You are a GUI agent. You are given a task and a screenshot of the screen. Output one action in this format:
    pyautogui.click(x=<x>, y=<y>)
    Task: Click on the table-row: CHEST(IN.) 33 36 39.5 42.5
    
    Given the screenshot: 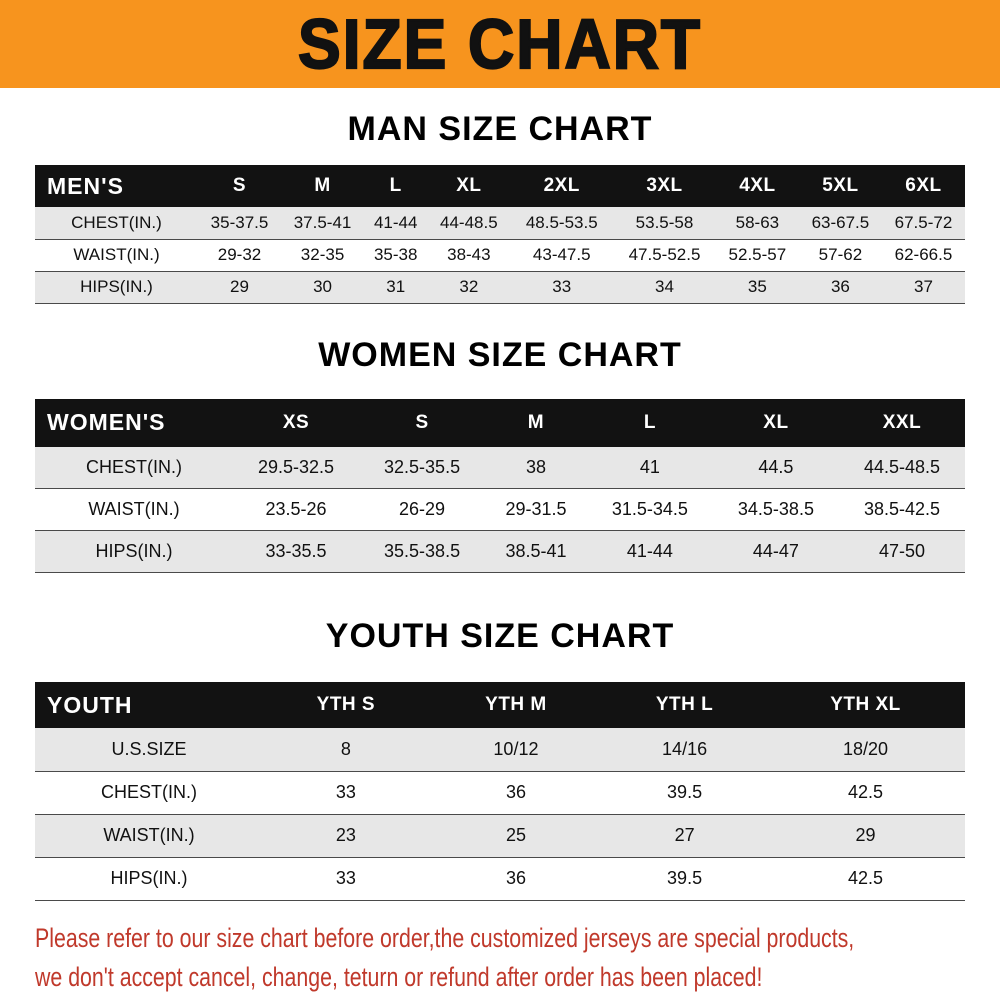 What is the action you would take?
    pyautogui.click(x=500, y=793)
    